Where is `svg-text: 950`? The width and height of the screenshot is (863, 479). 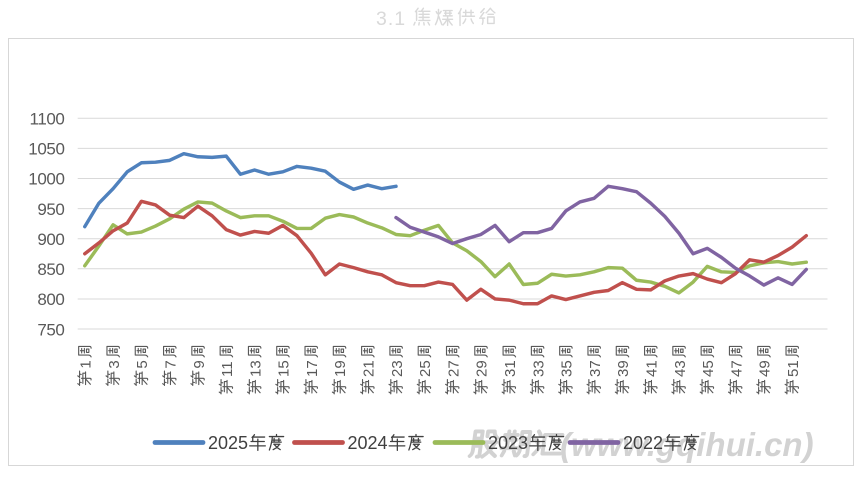 svg-text: 950 is located at coordinates (50, 209).